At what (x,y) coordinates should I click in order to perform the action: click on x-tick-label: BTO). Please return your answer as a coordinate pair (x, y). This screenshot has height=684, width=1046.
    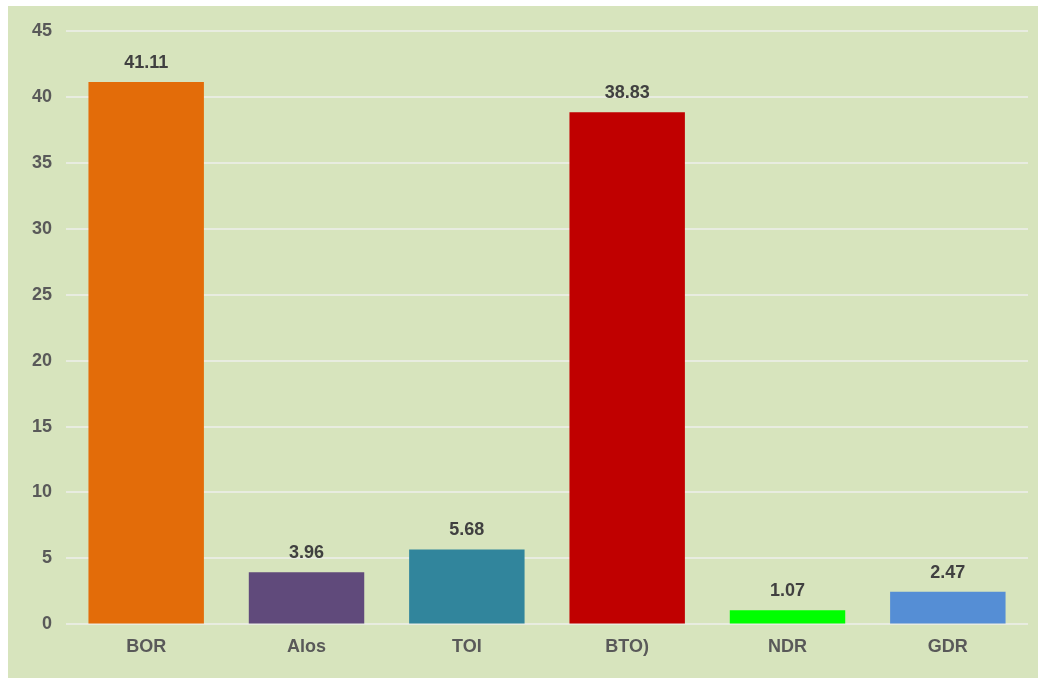
    Looking at the image, I should click on (627, 646).